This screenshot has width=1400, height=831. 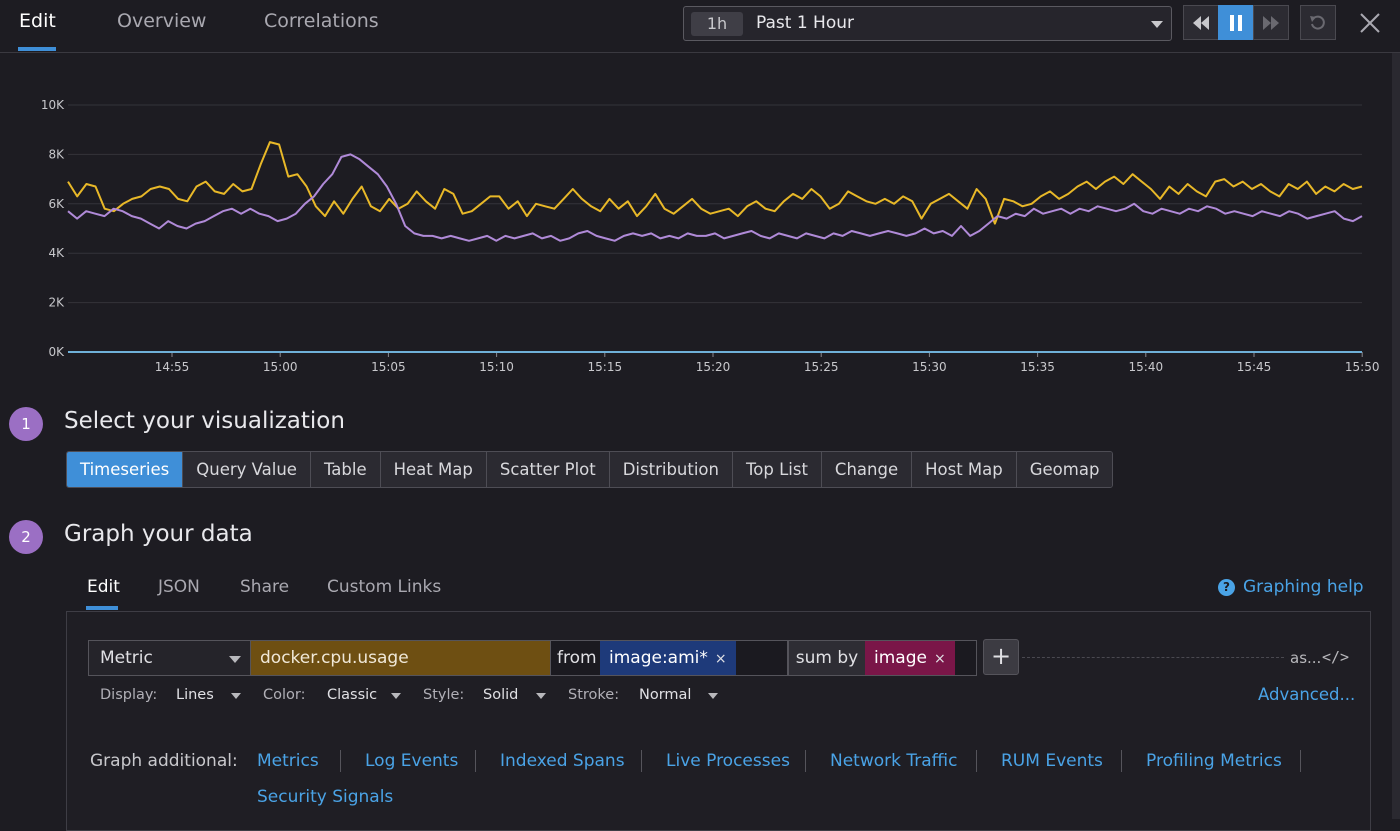 I want to click on data-source-select: Metric, so click(x=169, y=658).